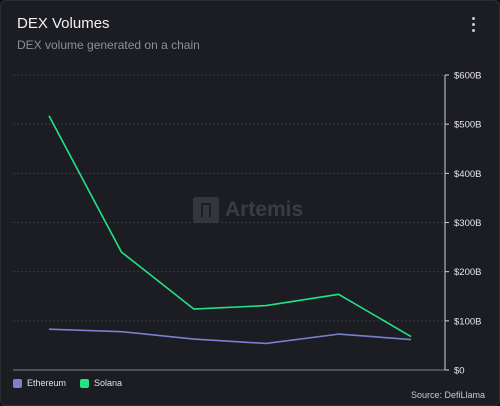 This screenshot has width=500, height=406. I want to click on legend-swatch-solana, so click(85, 383).